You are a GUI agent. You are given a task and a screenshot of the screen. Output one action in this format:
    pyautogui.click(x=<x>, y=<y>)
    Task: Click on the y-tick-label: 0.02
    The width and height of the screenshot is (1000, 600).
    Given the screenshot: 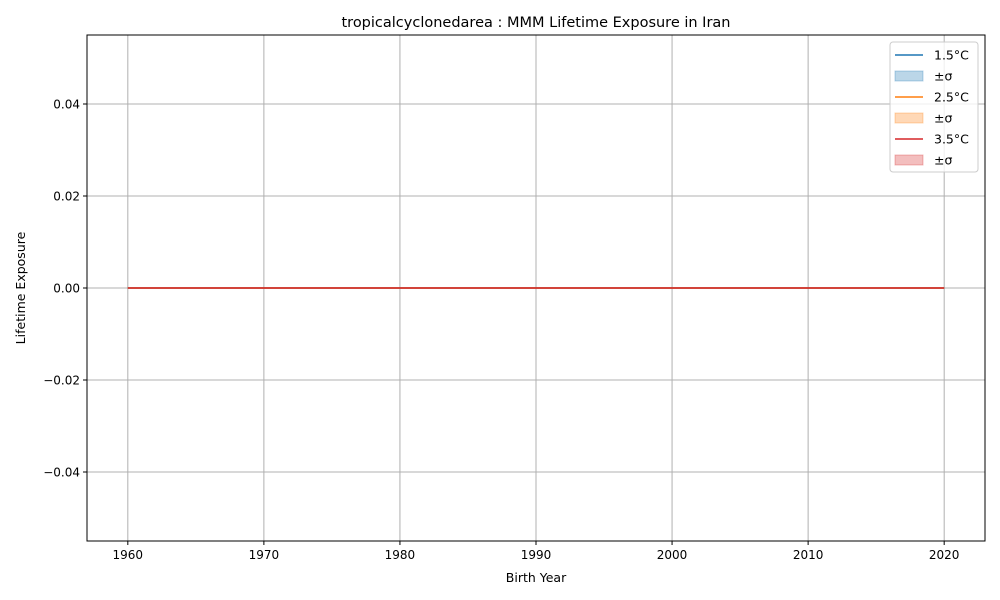 What is the action you would take?
    pyautogui.click(x=66, y=197)
    